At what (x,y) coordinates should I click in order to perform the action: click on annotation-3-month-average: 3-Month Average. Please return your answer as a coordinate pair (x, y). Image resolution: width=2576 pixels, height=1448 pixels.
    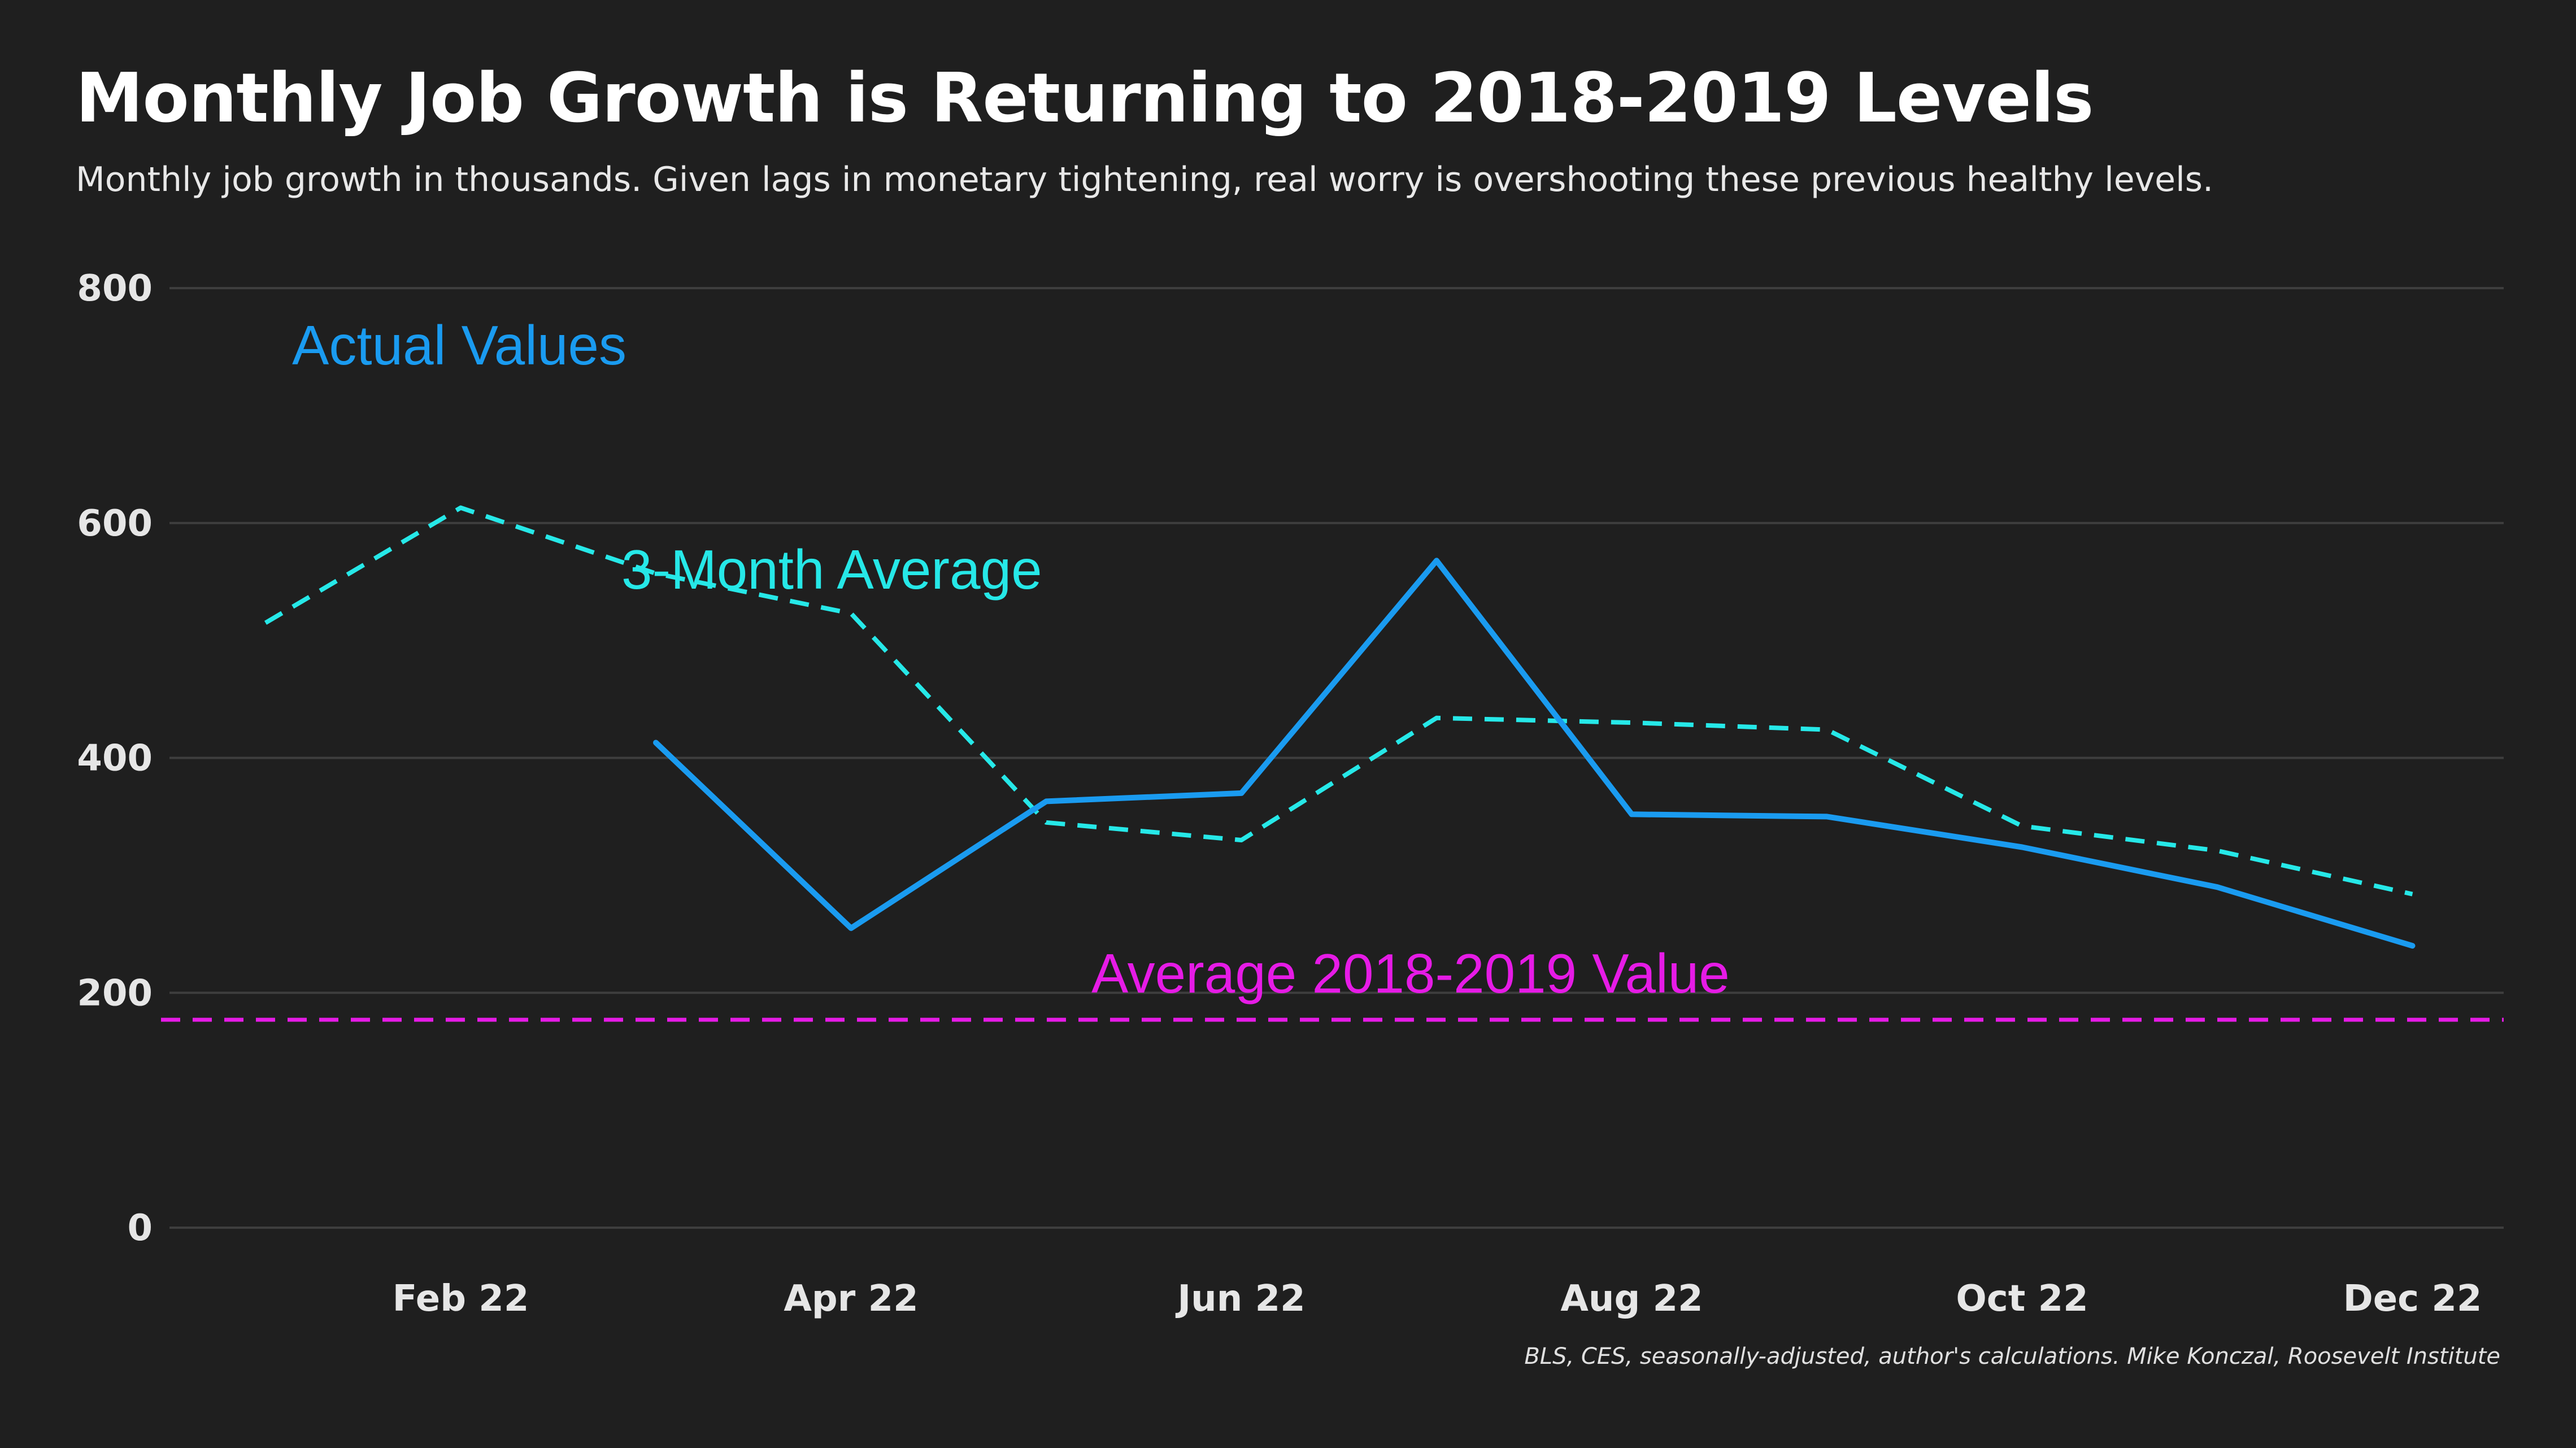
    Looking at the image, I should click on (831, 569).